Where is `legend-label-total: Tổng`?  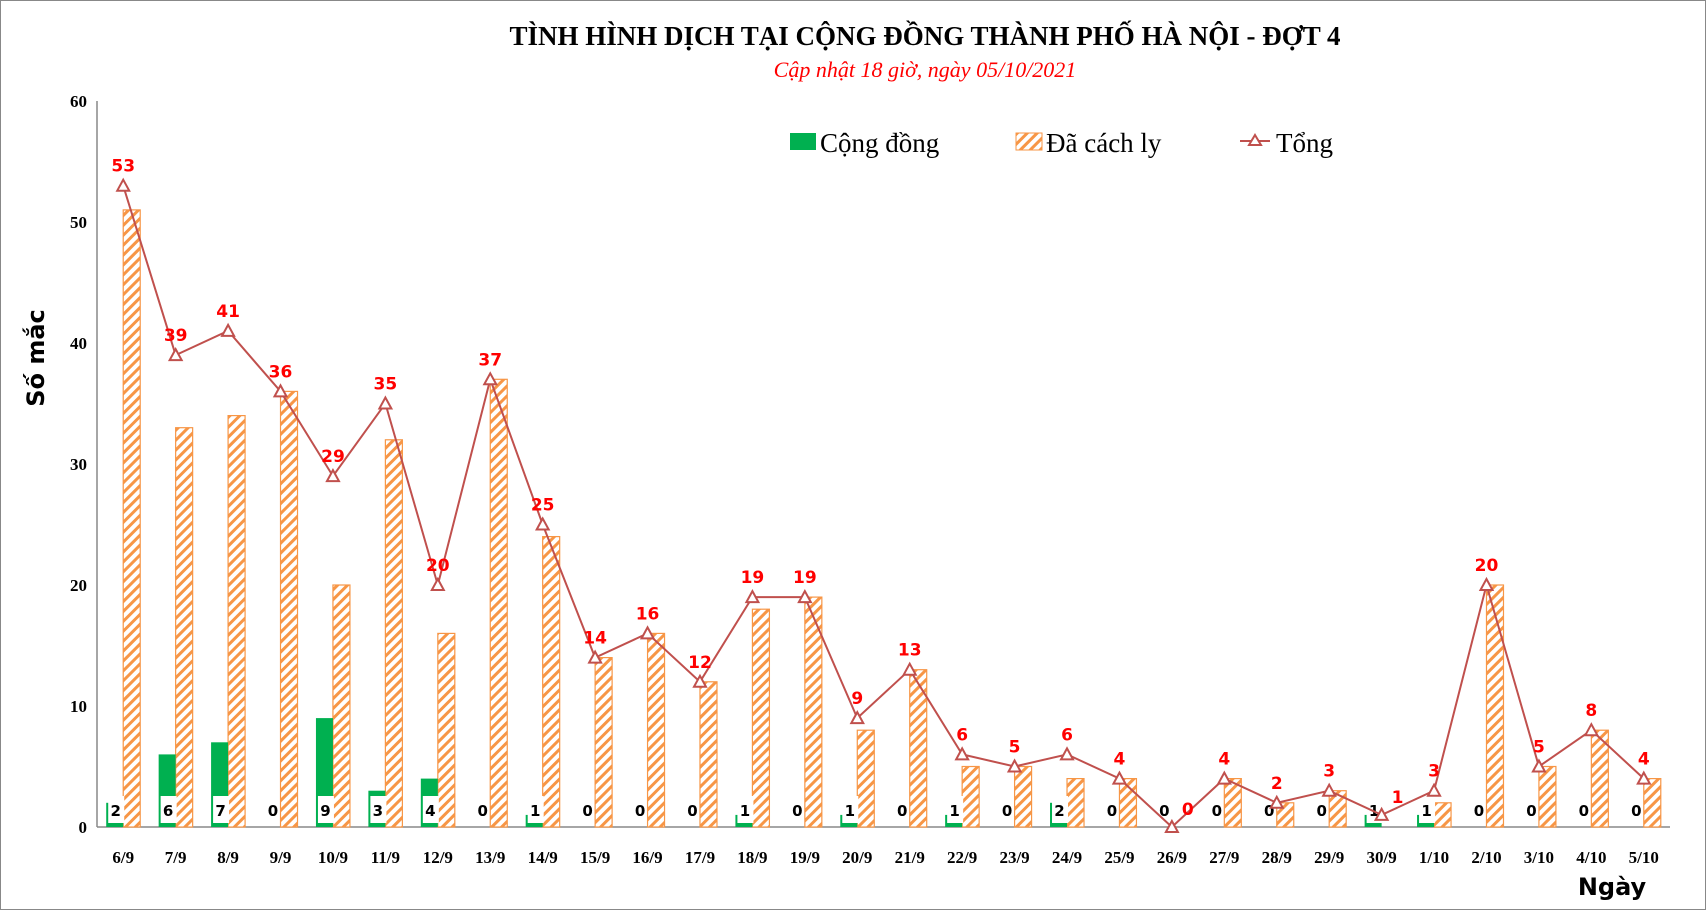
legend-label-total: Tổng is located at coordinates (1304, 143).